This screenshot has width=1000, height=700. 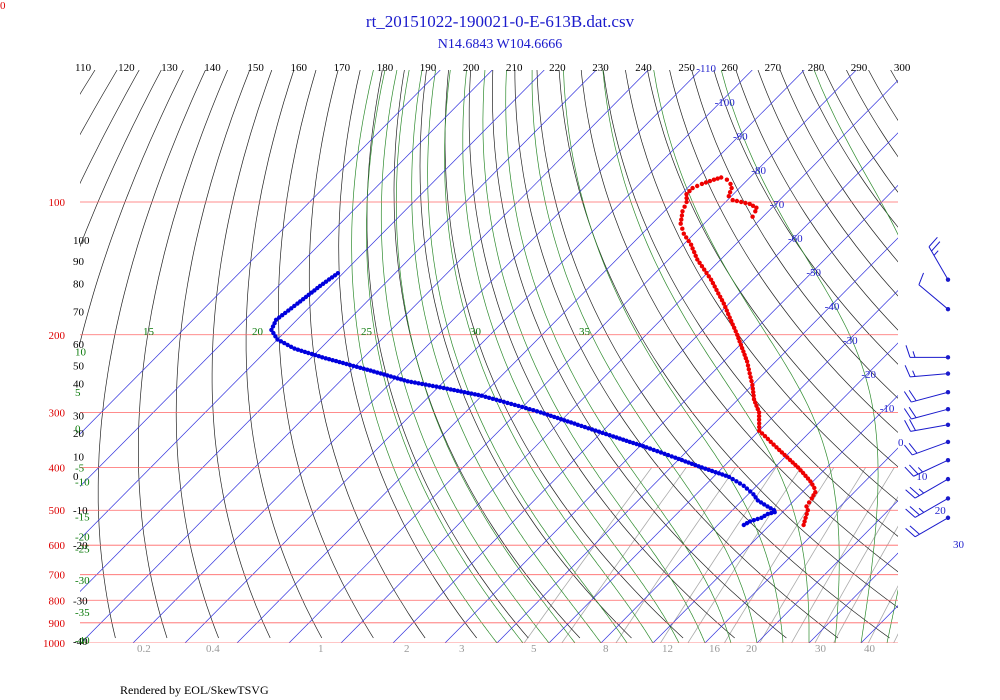 What do you see at coordinates (686, 68) in the screenshot?
I see `theta-top-tick-label: 250` at bounding box center [686, 68].